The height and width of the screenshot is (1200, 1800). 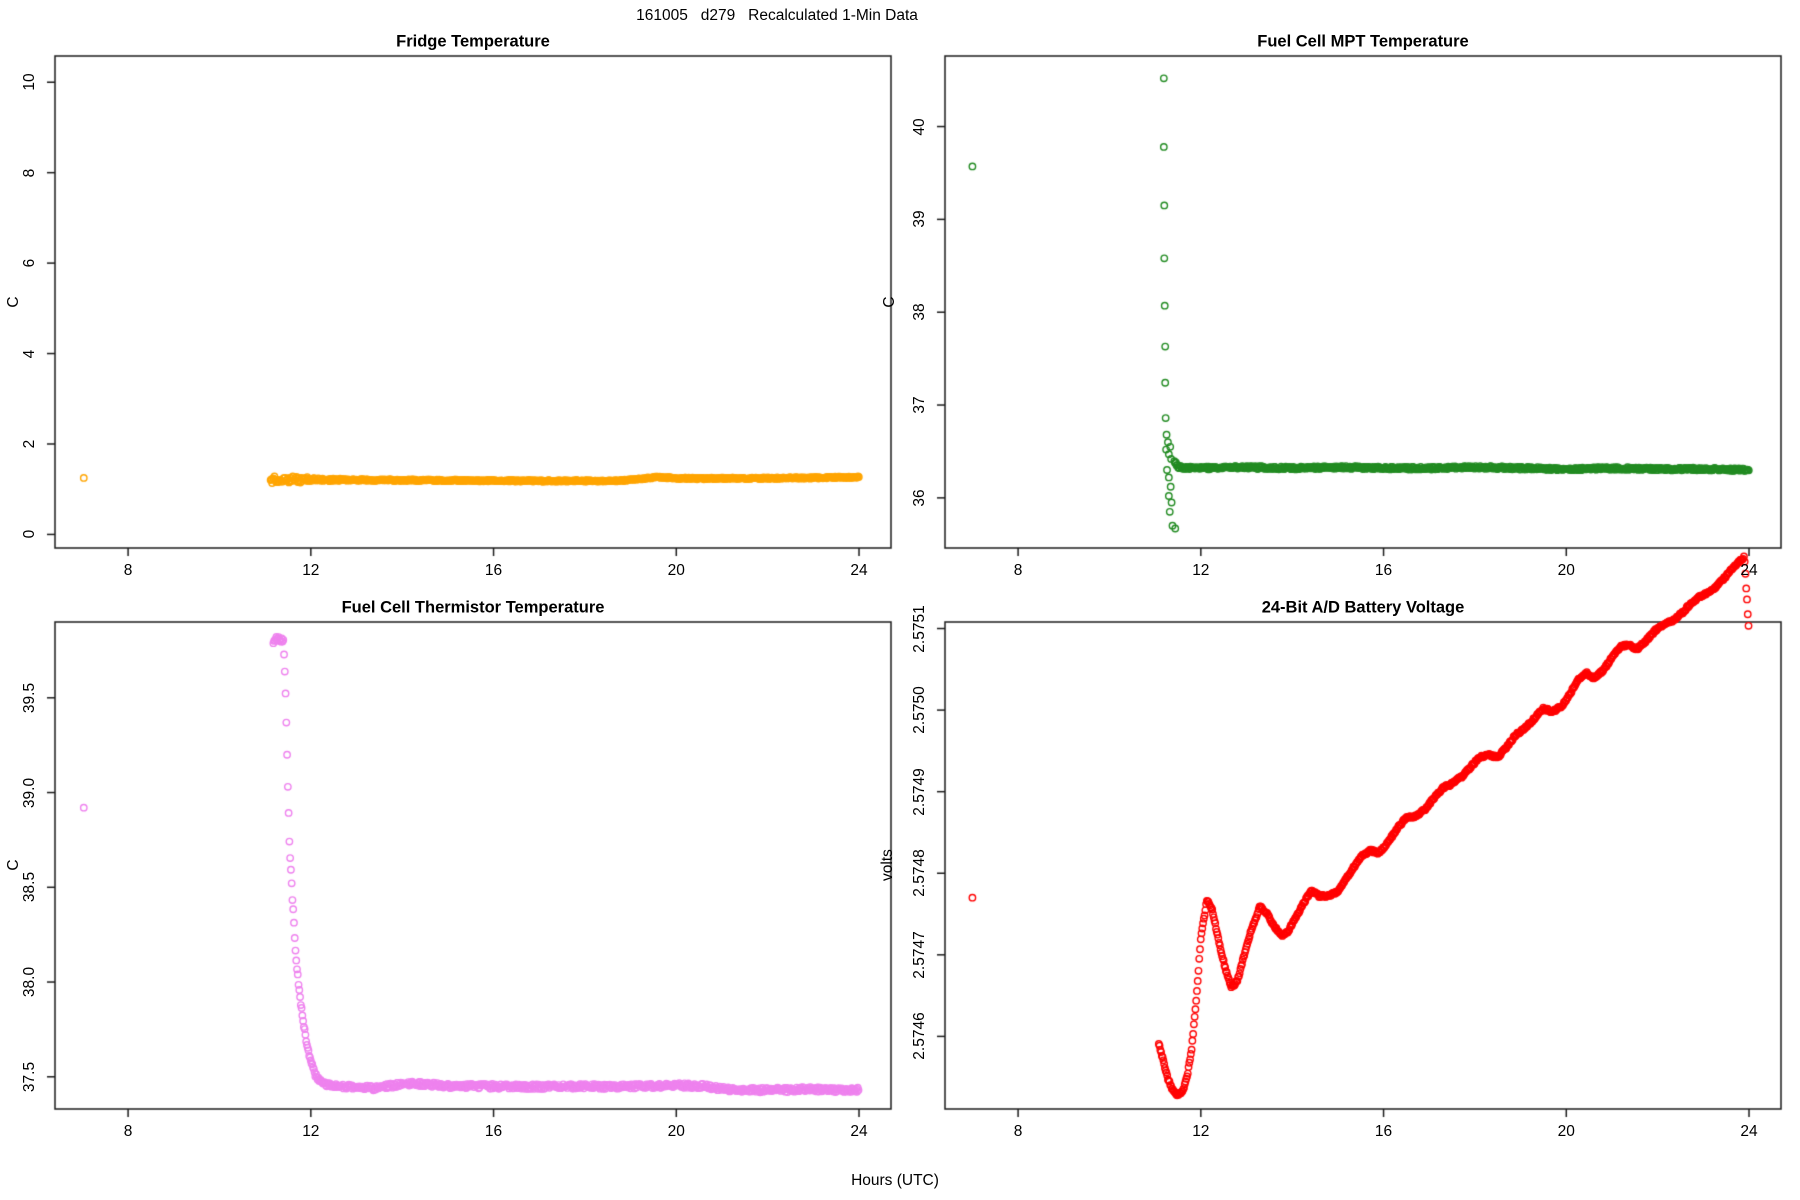 I want to click on panel-title-battery-voltage: 24-Bit A/D Battery Voltage, so click(x=1363, y=607).